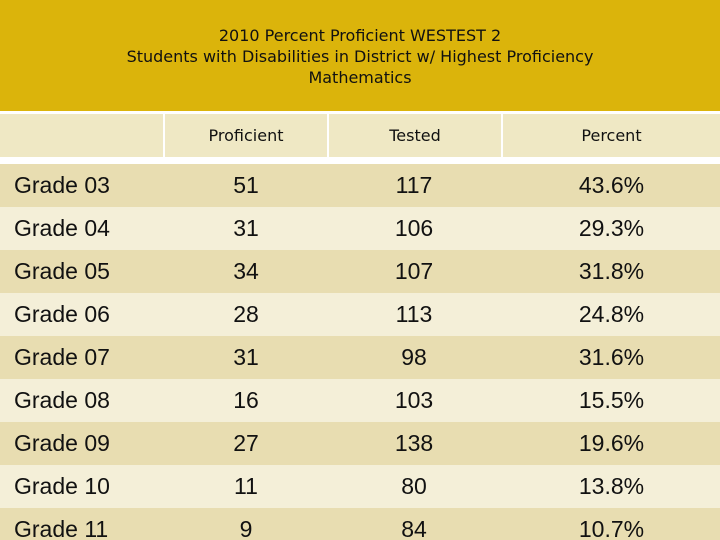 Image resolution: width=720 pixels, height=540 pixels. What do you see at coordinates (246, 271) in the screenshot?
I see `proficient-cell: 34` at bounding box center [246, 271].